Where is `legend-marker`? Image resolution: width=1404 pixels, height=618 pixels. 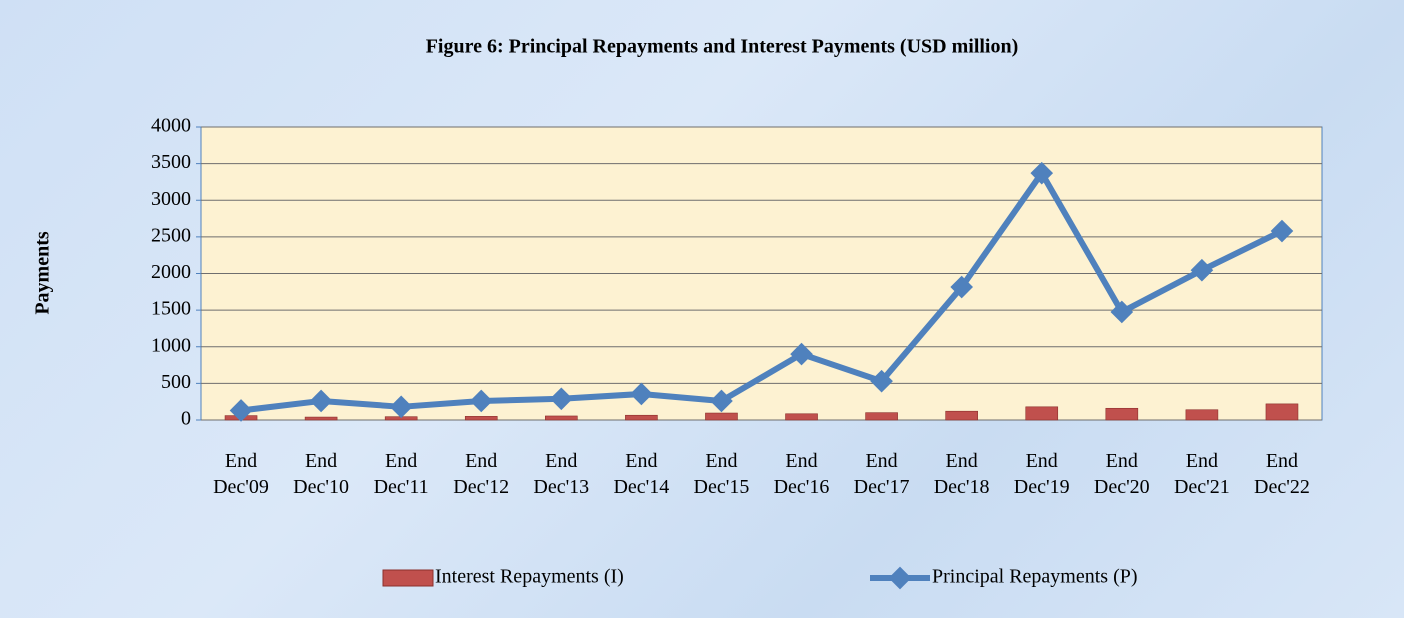 legend-marker is located at coordinates (900, 578).